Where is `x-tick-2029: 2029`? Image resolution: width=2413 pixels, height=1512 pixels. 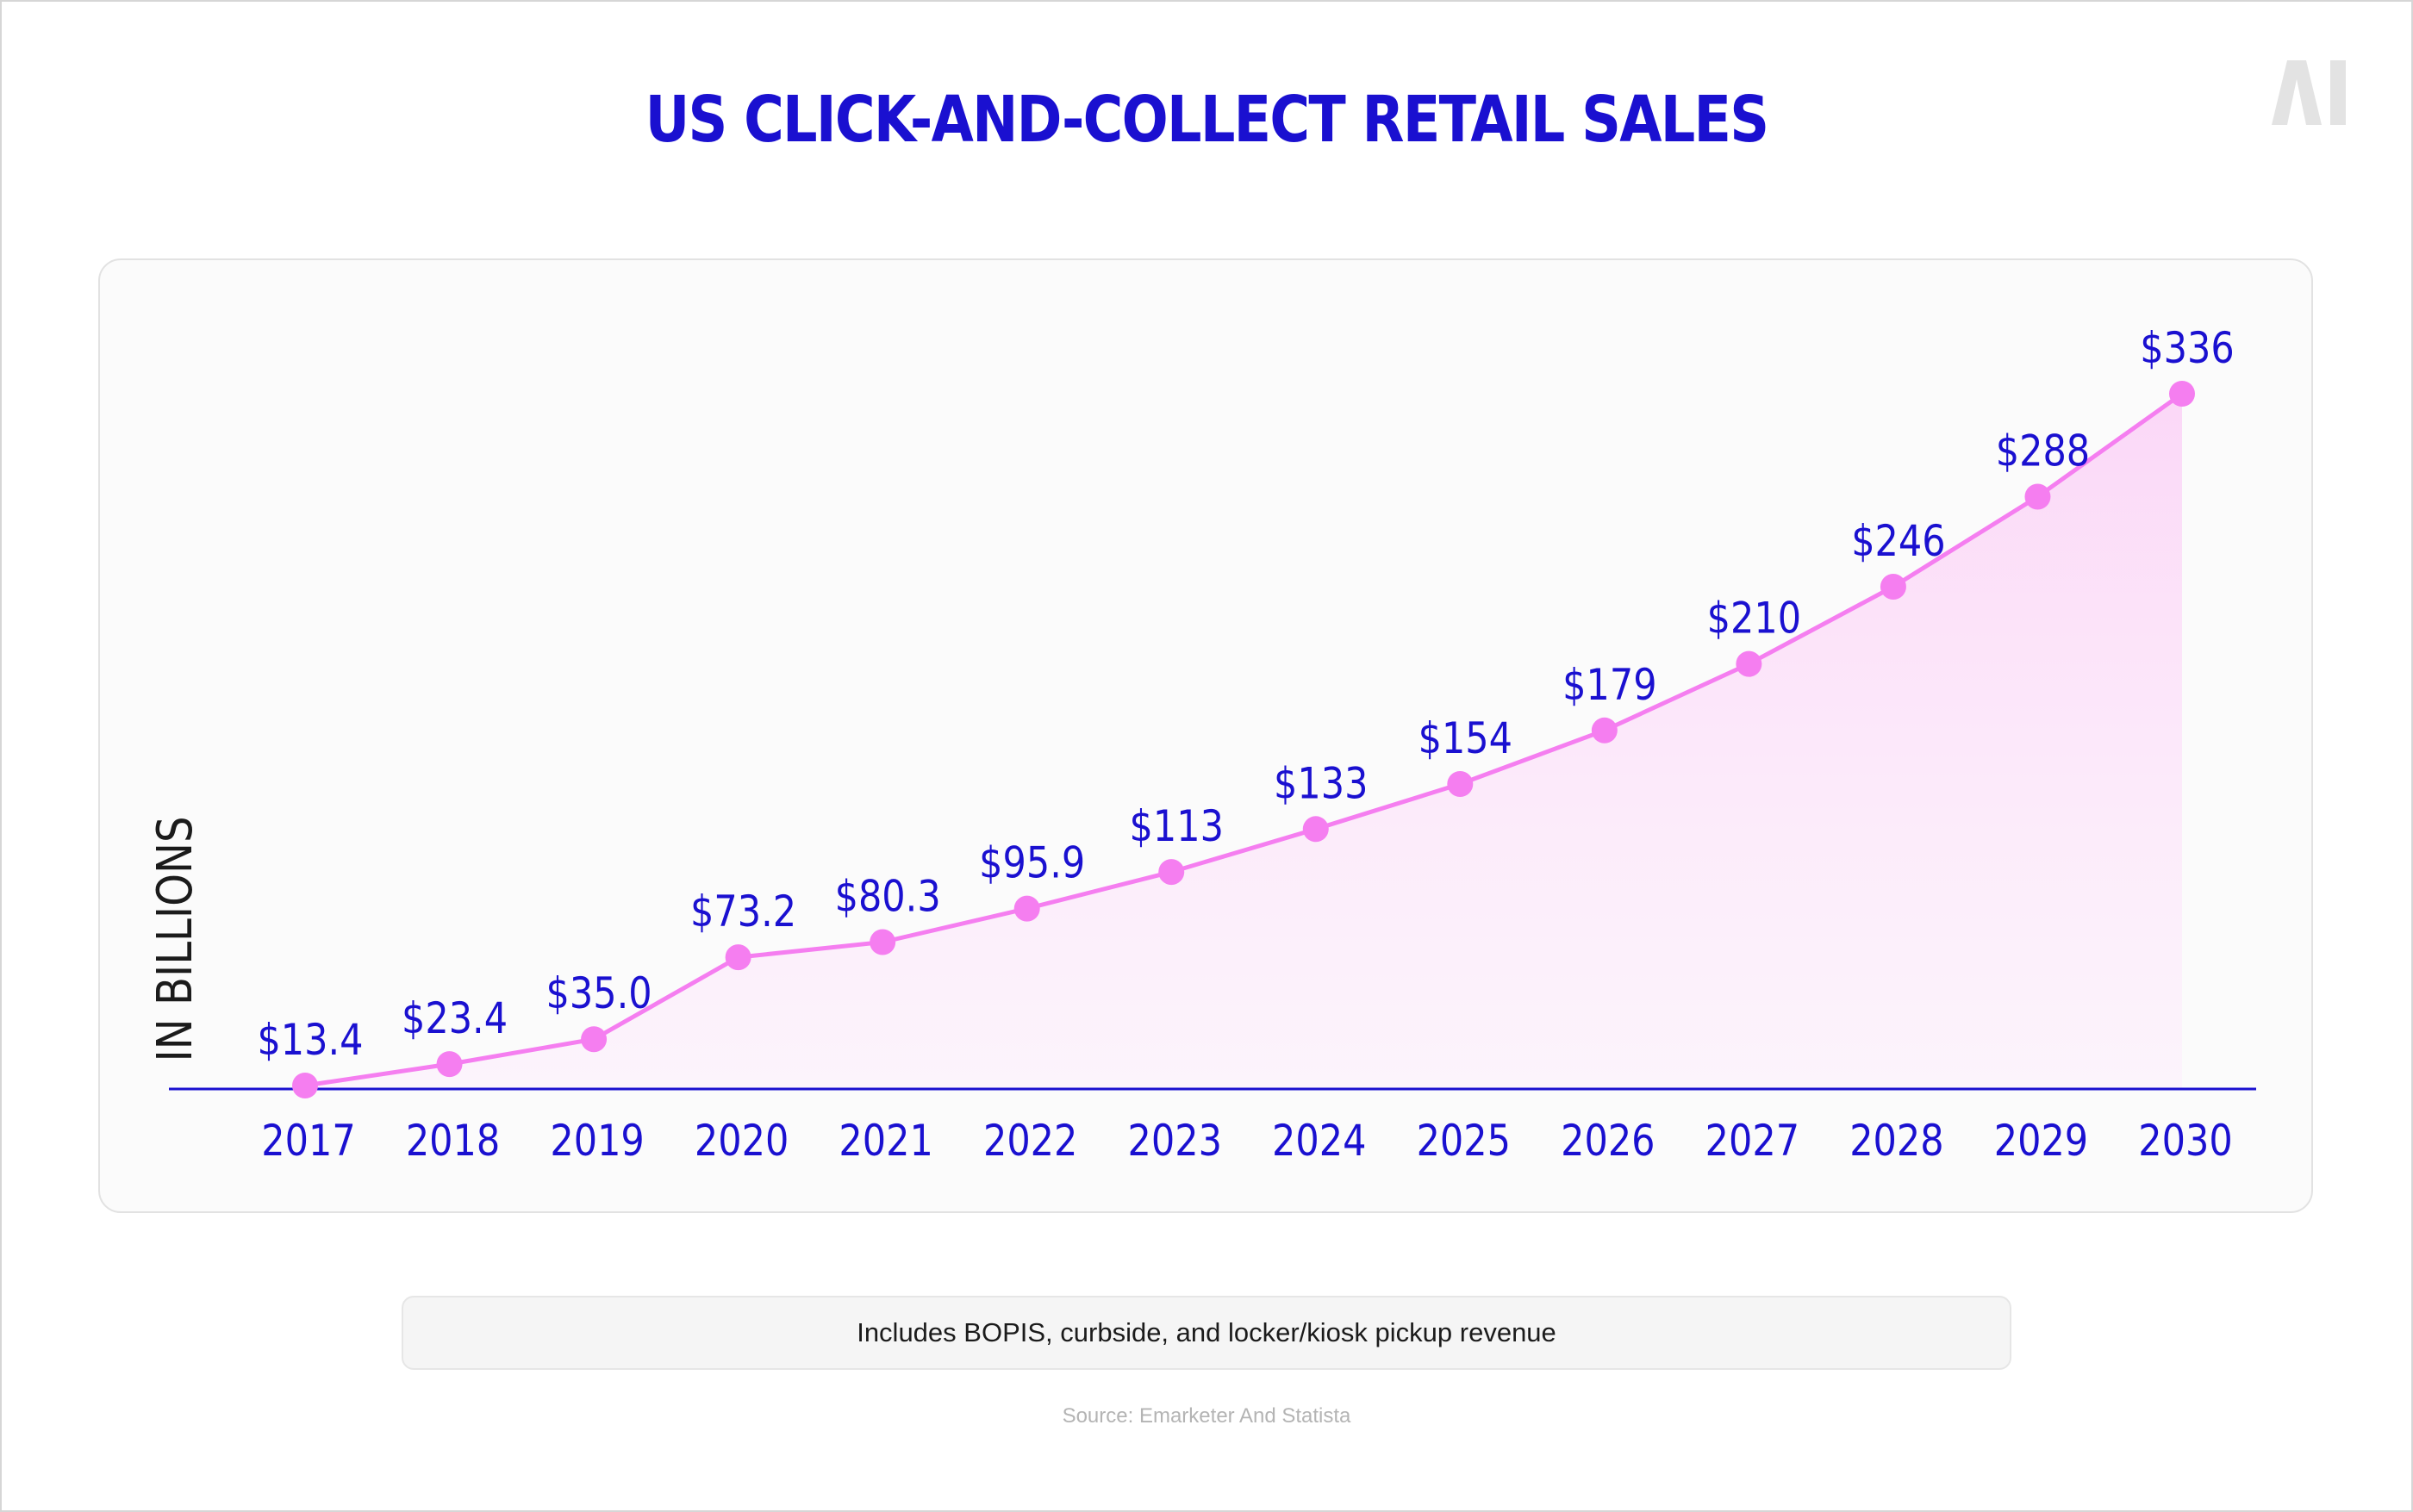 x-tick-2029: 2029 is located at coordinates (2041, 1141).